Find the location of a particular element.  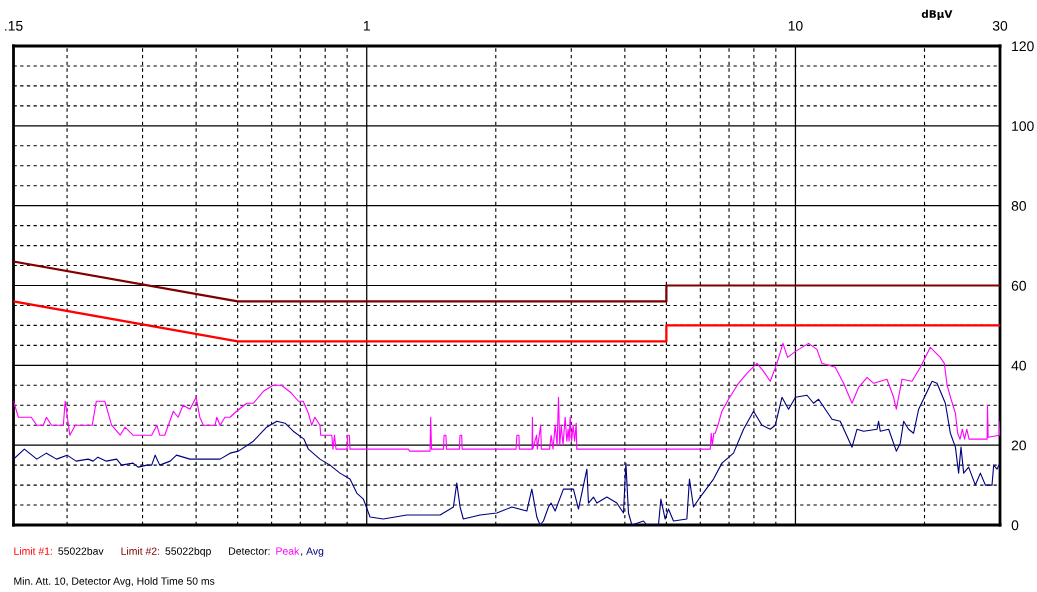

y-tick-label: 0 is located at coordinates (1015, 525).